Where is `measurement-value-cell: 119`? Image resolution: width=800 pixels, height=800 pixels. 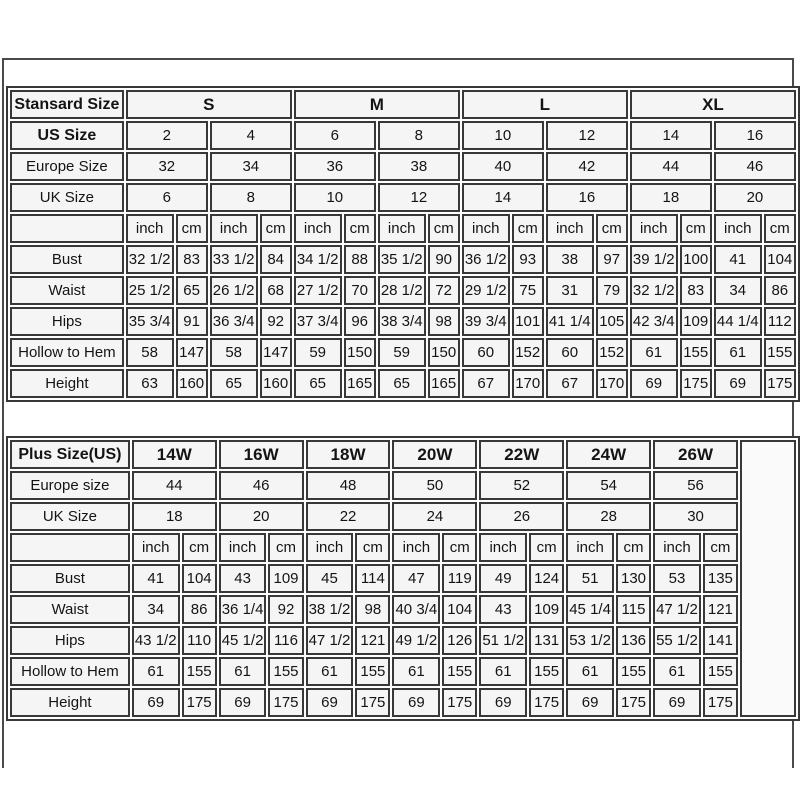 measurement-value-cell: 119 is located at coordinates (460, 578).